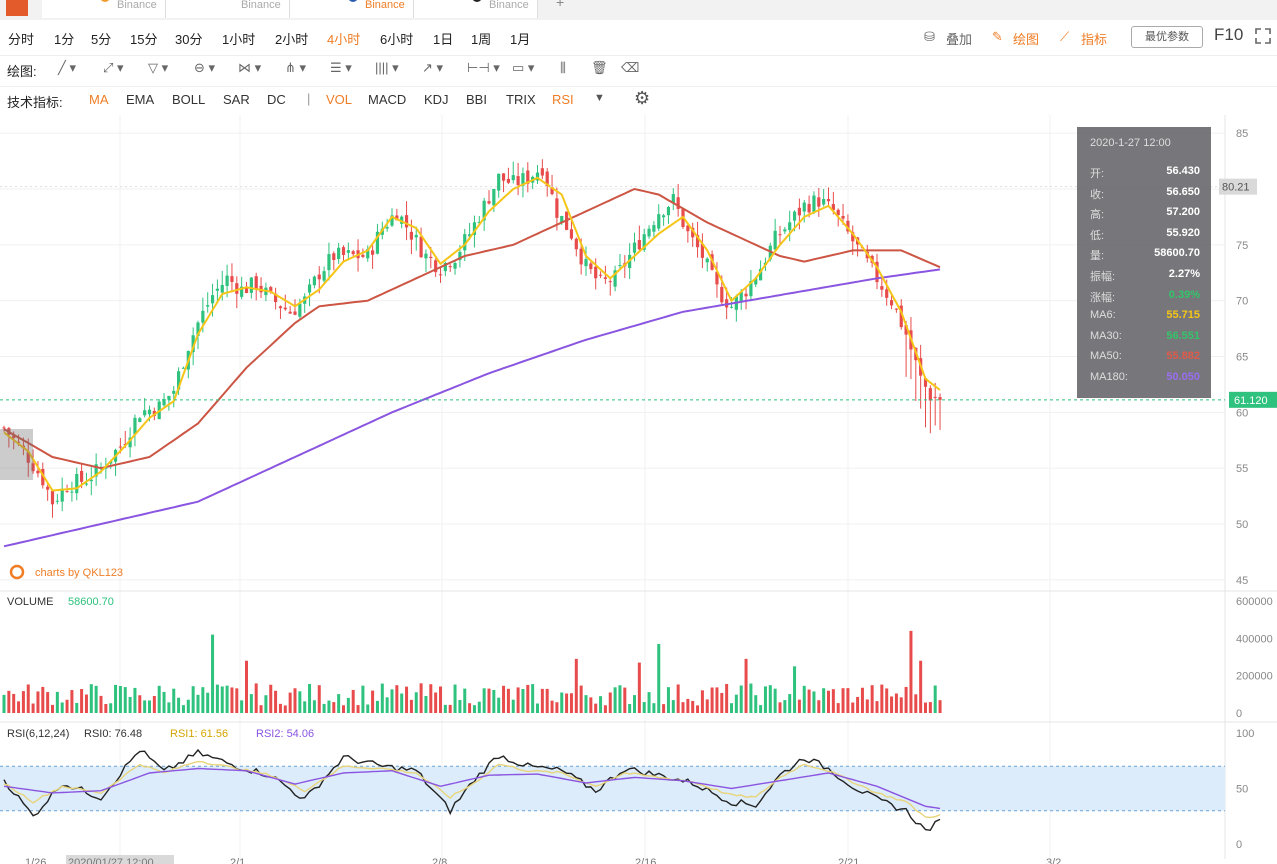  I want to click on timeframe-4: 30分, so click(189, 39).